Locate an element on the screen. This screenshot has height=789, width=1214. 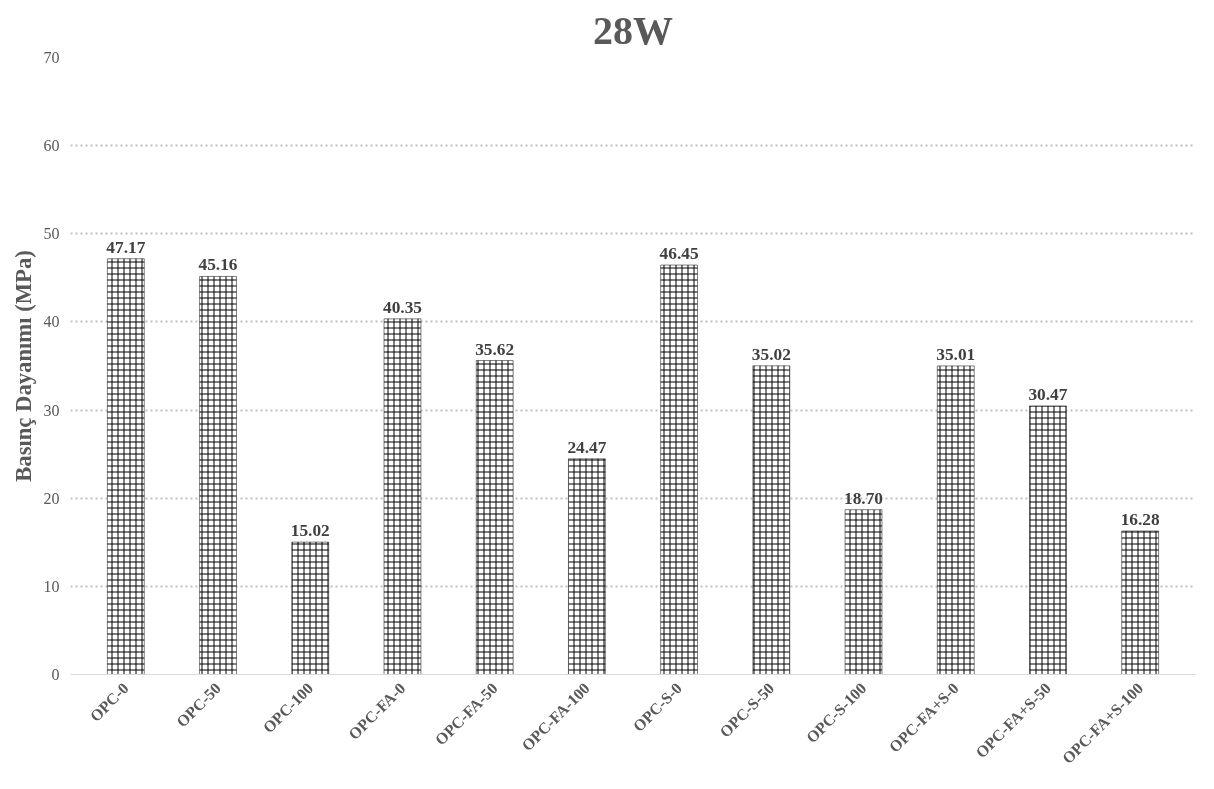
data-label: 46.45 is located at coordinates (679, 254).